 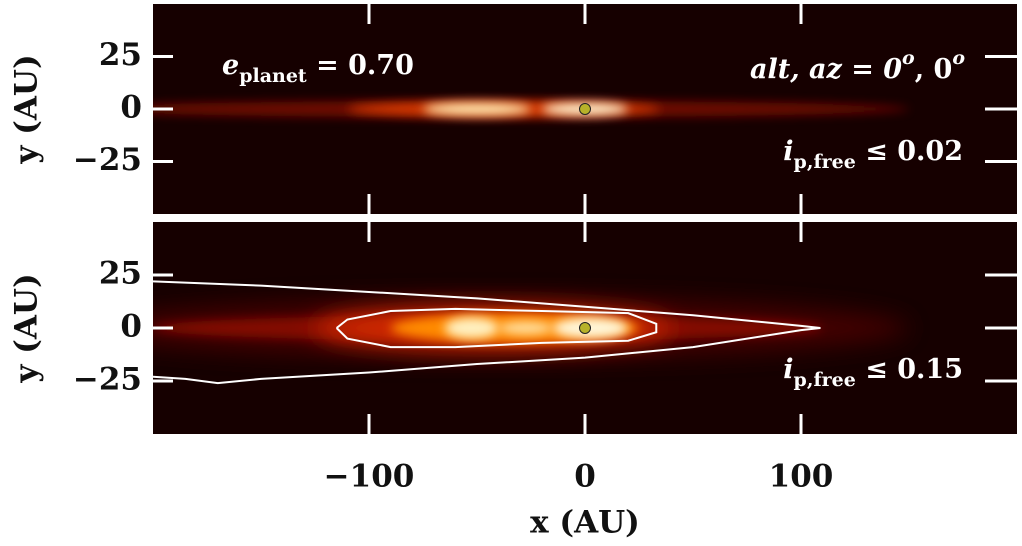 I want to click on annotation-part: ≤ 0.02, so click(x=909, y=151).